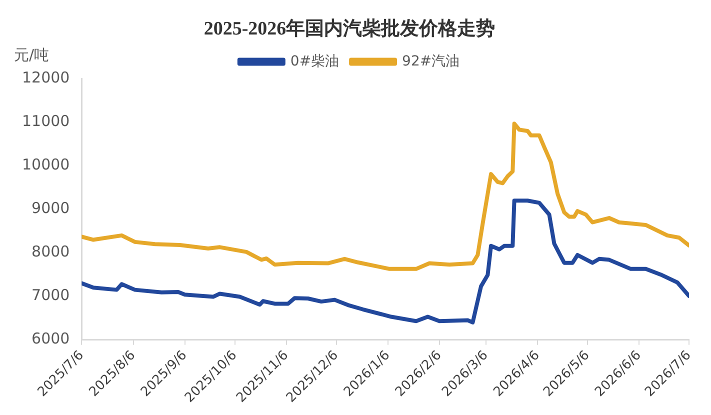 Image resolution: width=711 pixels, height=415 pixels. I want to click on y-tick-label: 8000, so click(51, 251).